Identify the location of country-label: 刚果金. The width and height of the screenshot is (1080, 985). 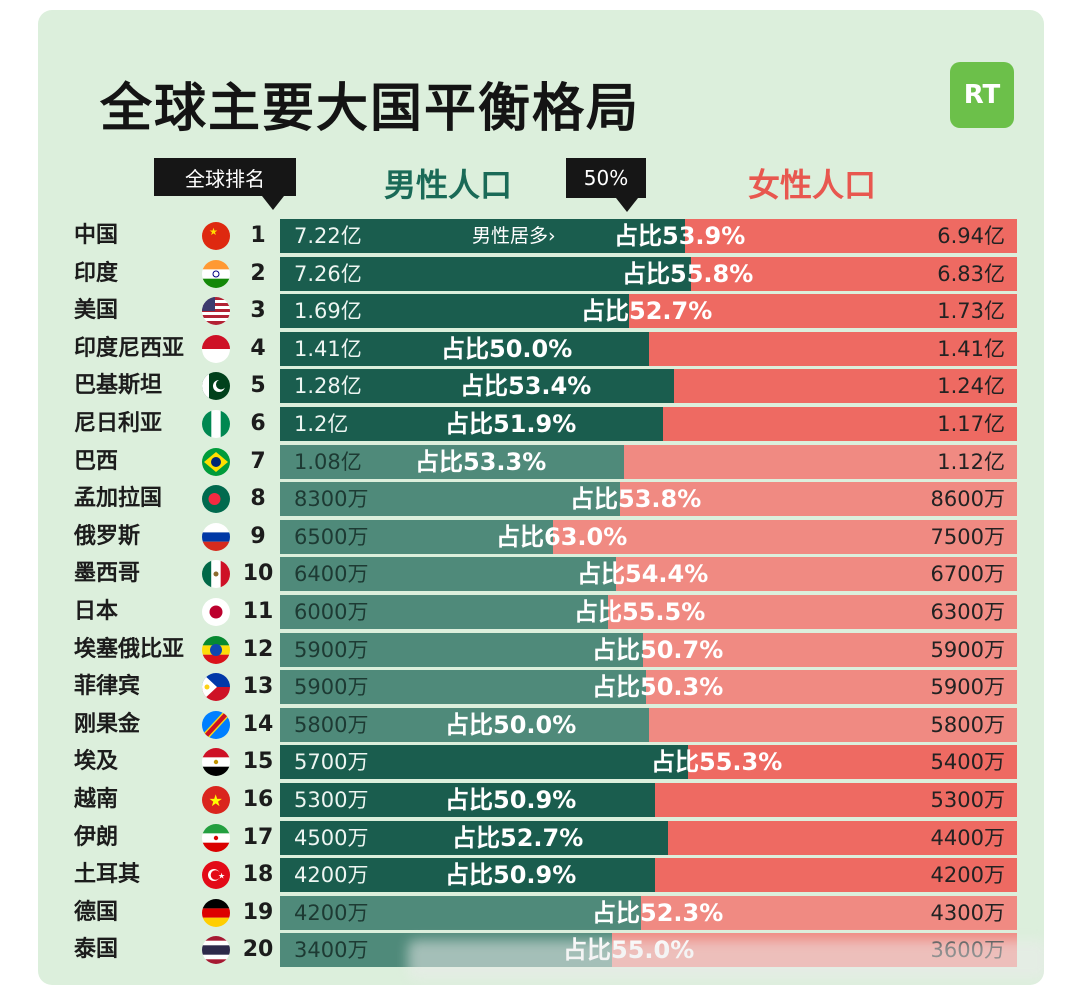
(107, 724).